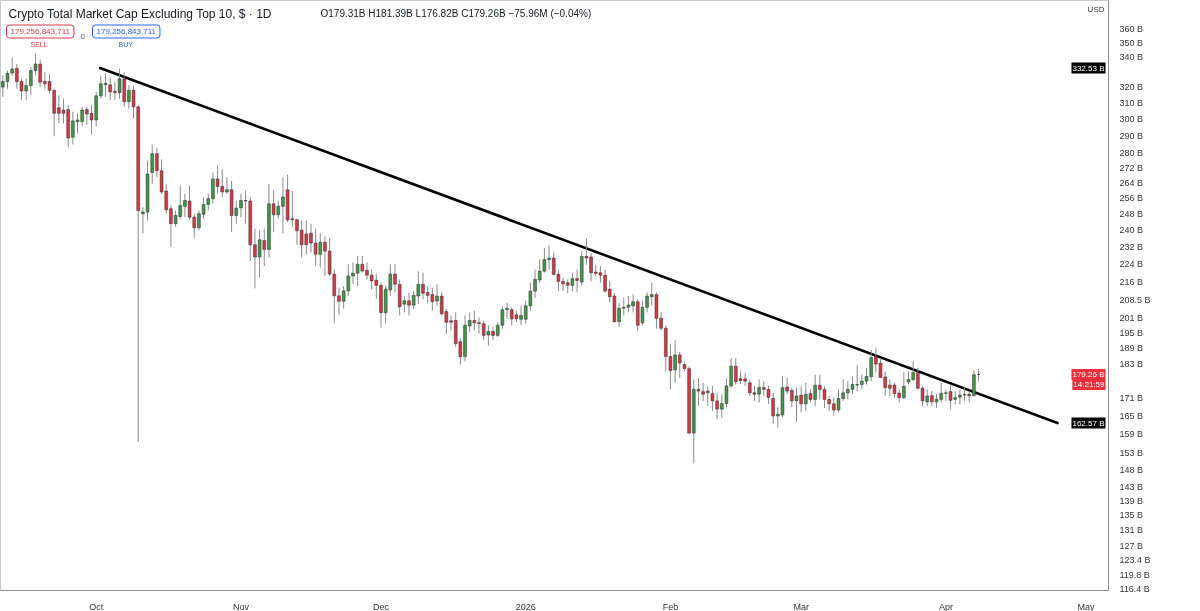 This screenshot has height=611, width=1200. I want to click on annotation: 14:21:59, so click(1089, 385).